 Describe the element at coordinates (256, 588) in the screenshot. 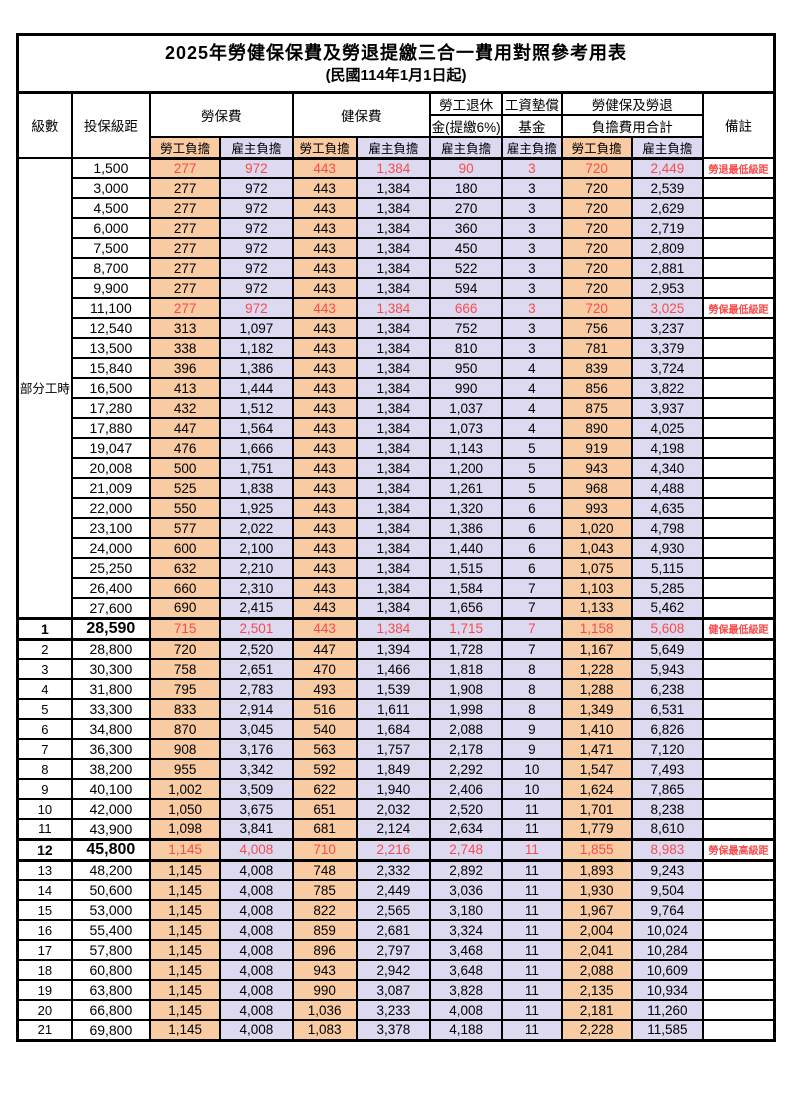

I see `cell-labor-employer: 2,310` at that location.